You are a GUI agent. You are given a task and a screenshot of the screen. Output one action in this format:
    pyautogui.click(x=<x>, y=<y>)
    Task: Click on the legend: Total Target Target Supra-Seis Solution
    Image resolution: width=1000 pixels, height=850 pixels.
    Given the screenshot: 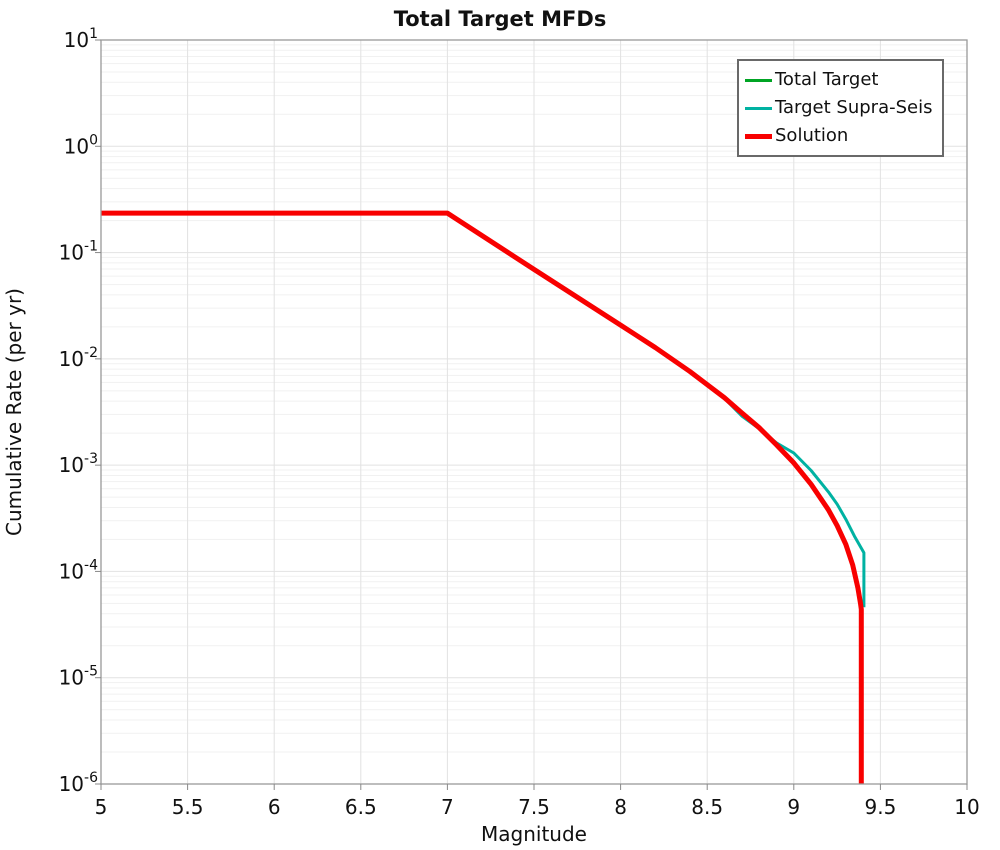 What is the action you would take?
    pyautogui.click(x=841, y=108)
    